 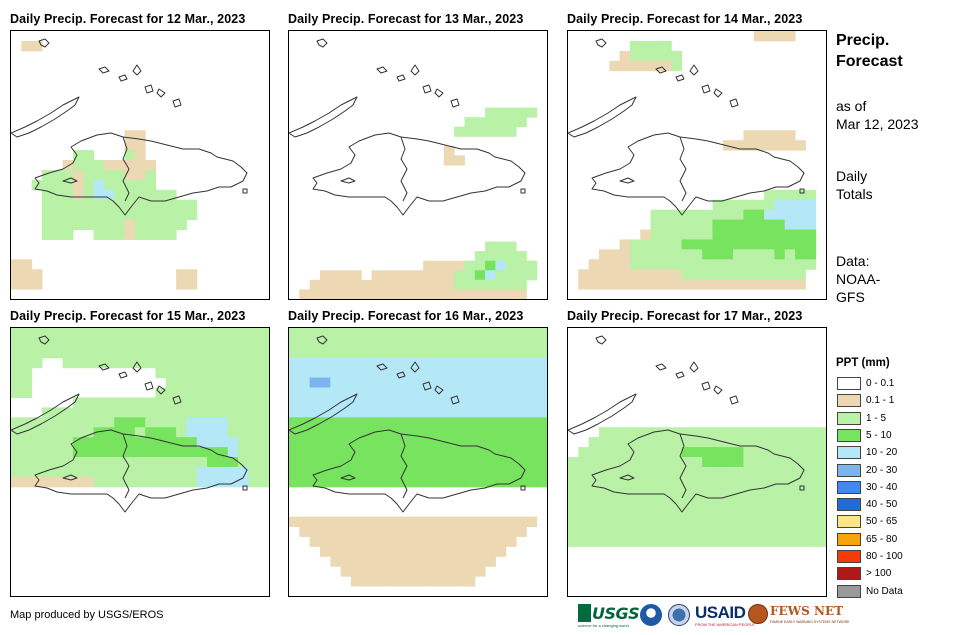 I want to click on coastline-hispaniola, so click(x=698, y=174).